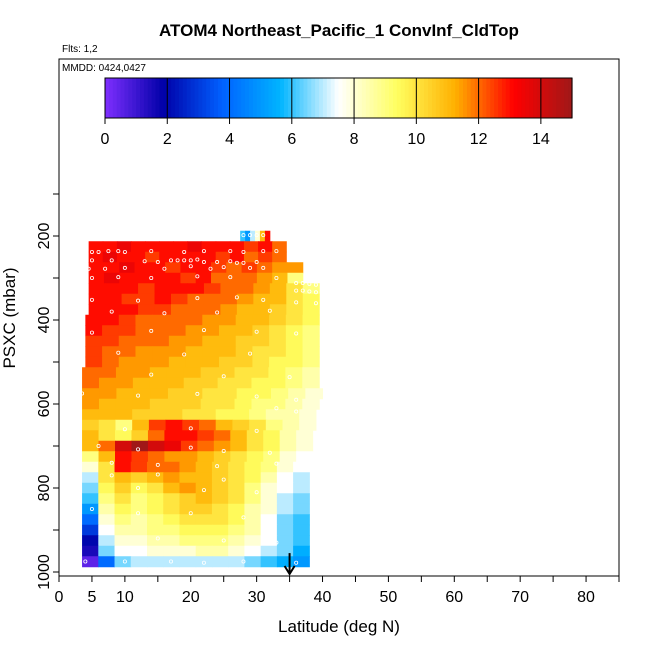 The height and width of the screenshot is (650, 650). Describe the element at coordinates (289, 564) in the screenshot. I see `latitude-marker` at that location.